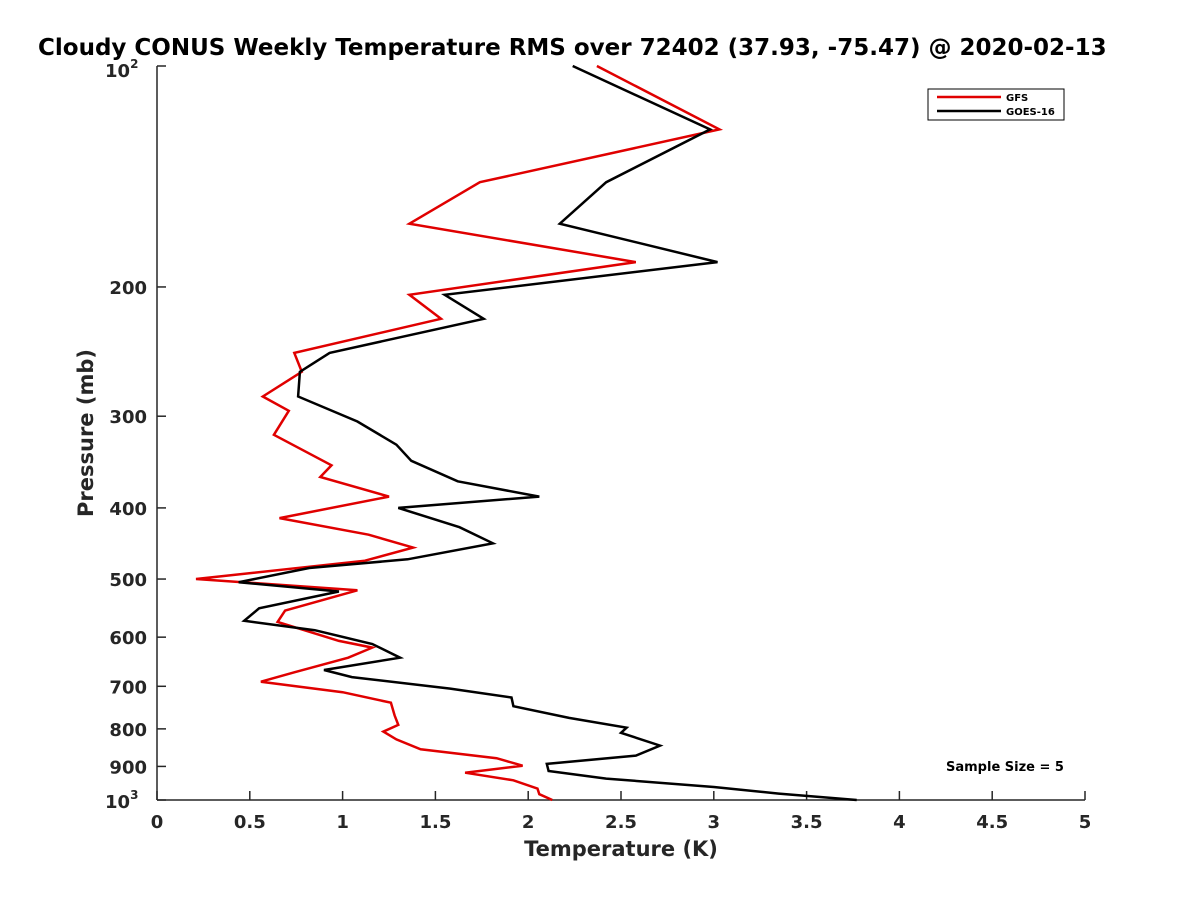 The width and height of the screenshot is (1200, 900). Describe the element at coordinates (992, 822) in the screenshot. I see `x-tick-label: 4.5` at that location.